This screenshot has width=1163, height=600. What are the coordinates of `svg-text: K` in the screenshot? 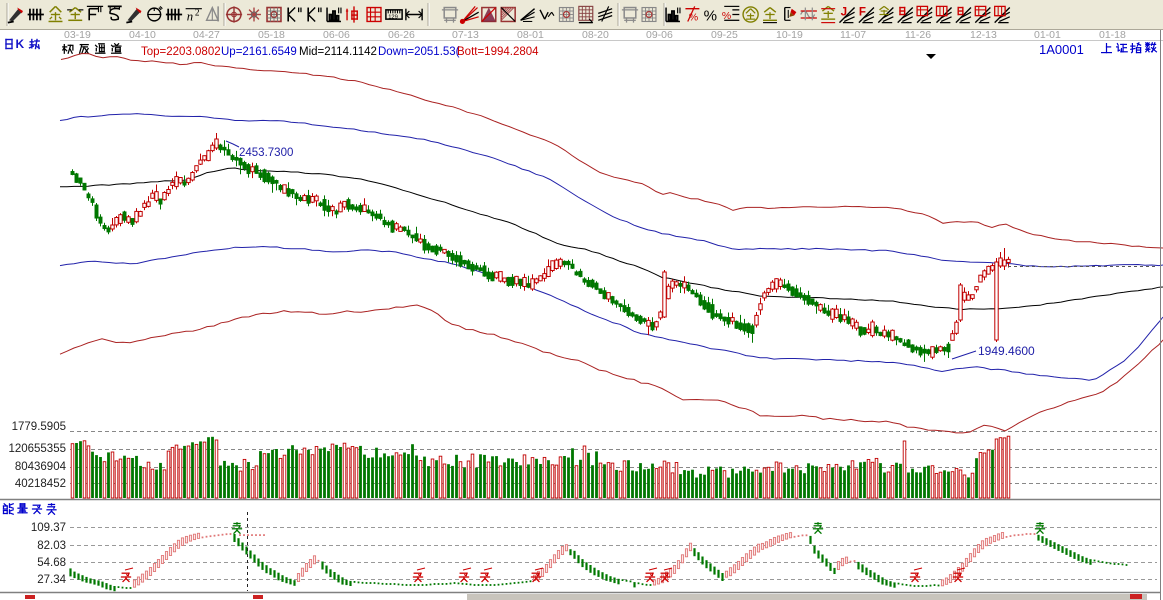 It's located at (20, 44).